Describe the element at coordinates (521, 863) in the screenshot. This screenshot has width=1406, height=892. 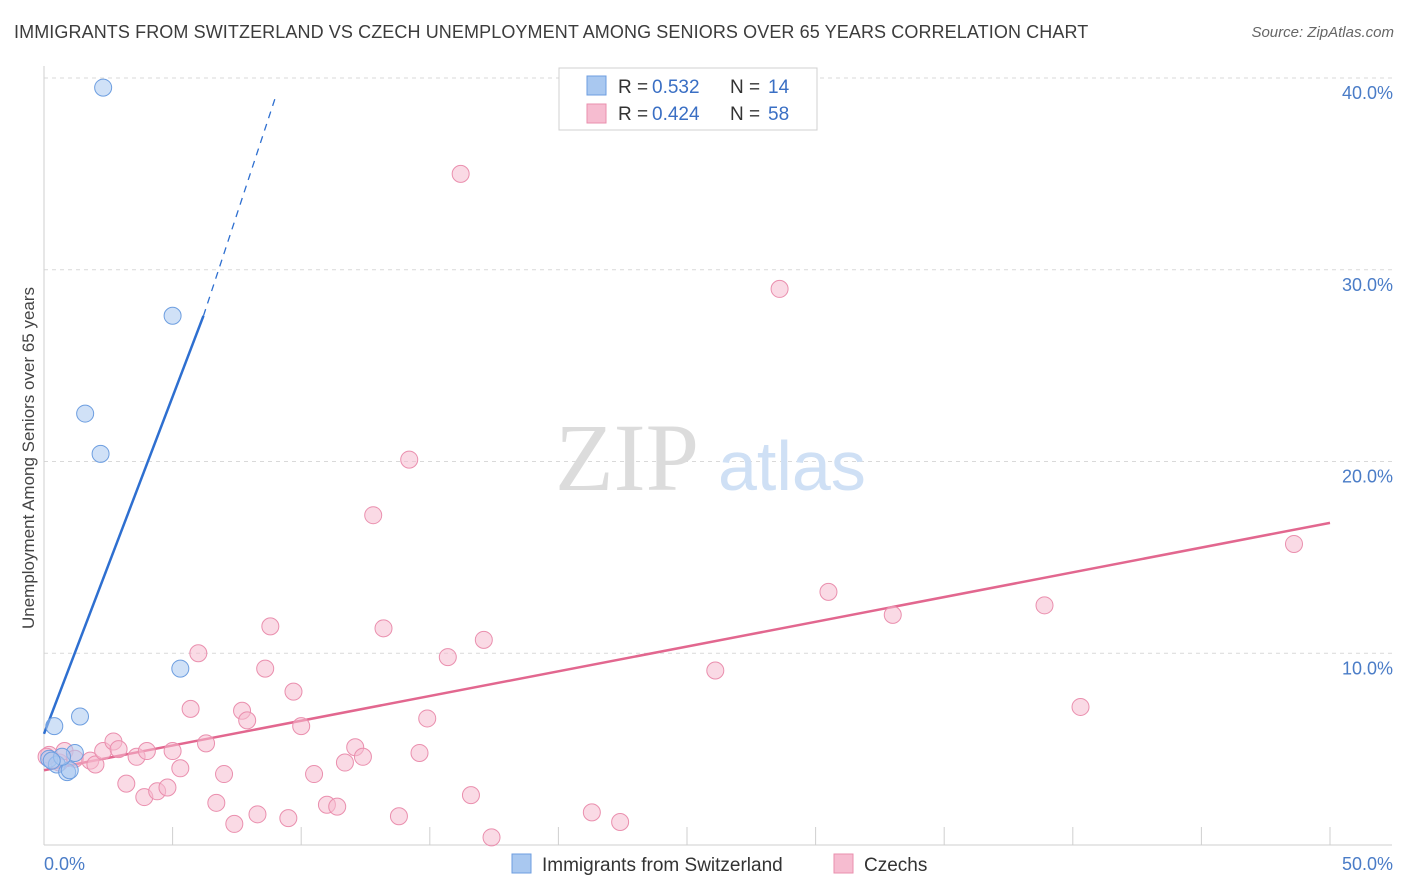
I see `bottom-legend-swatch-switzerland` at that location.